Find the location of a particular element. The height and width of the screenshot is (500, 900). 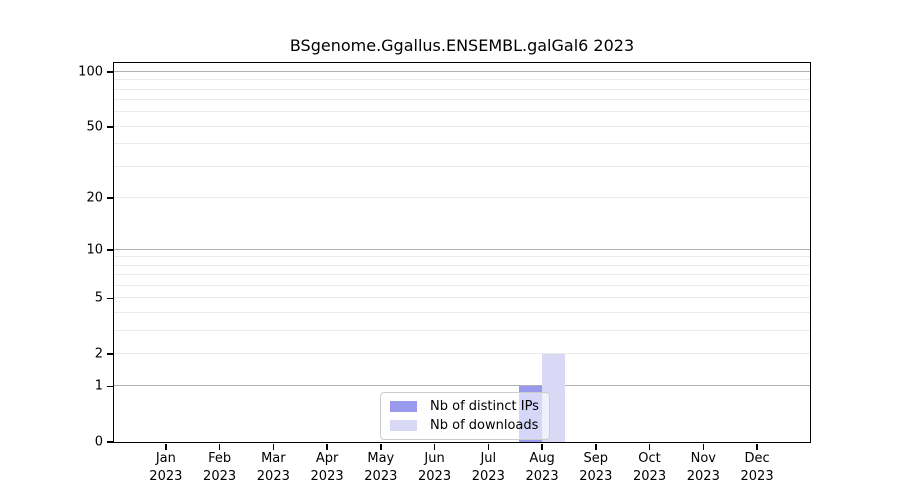

legend-swatch-downloads is located at coordinates (403, 425).